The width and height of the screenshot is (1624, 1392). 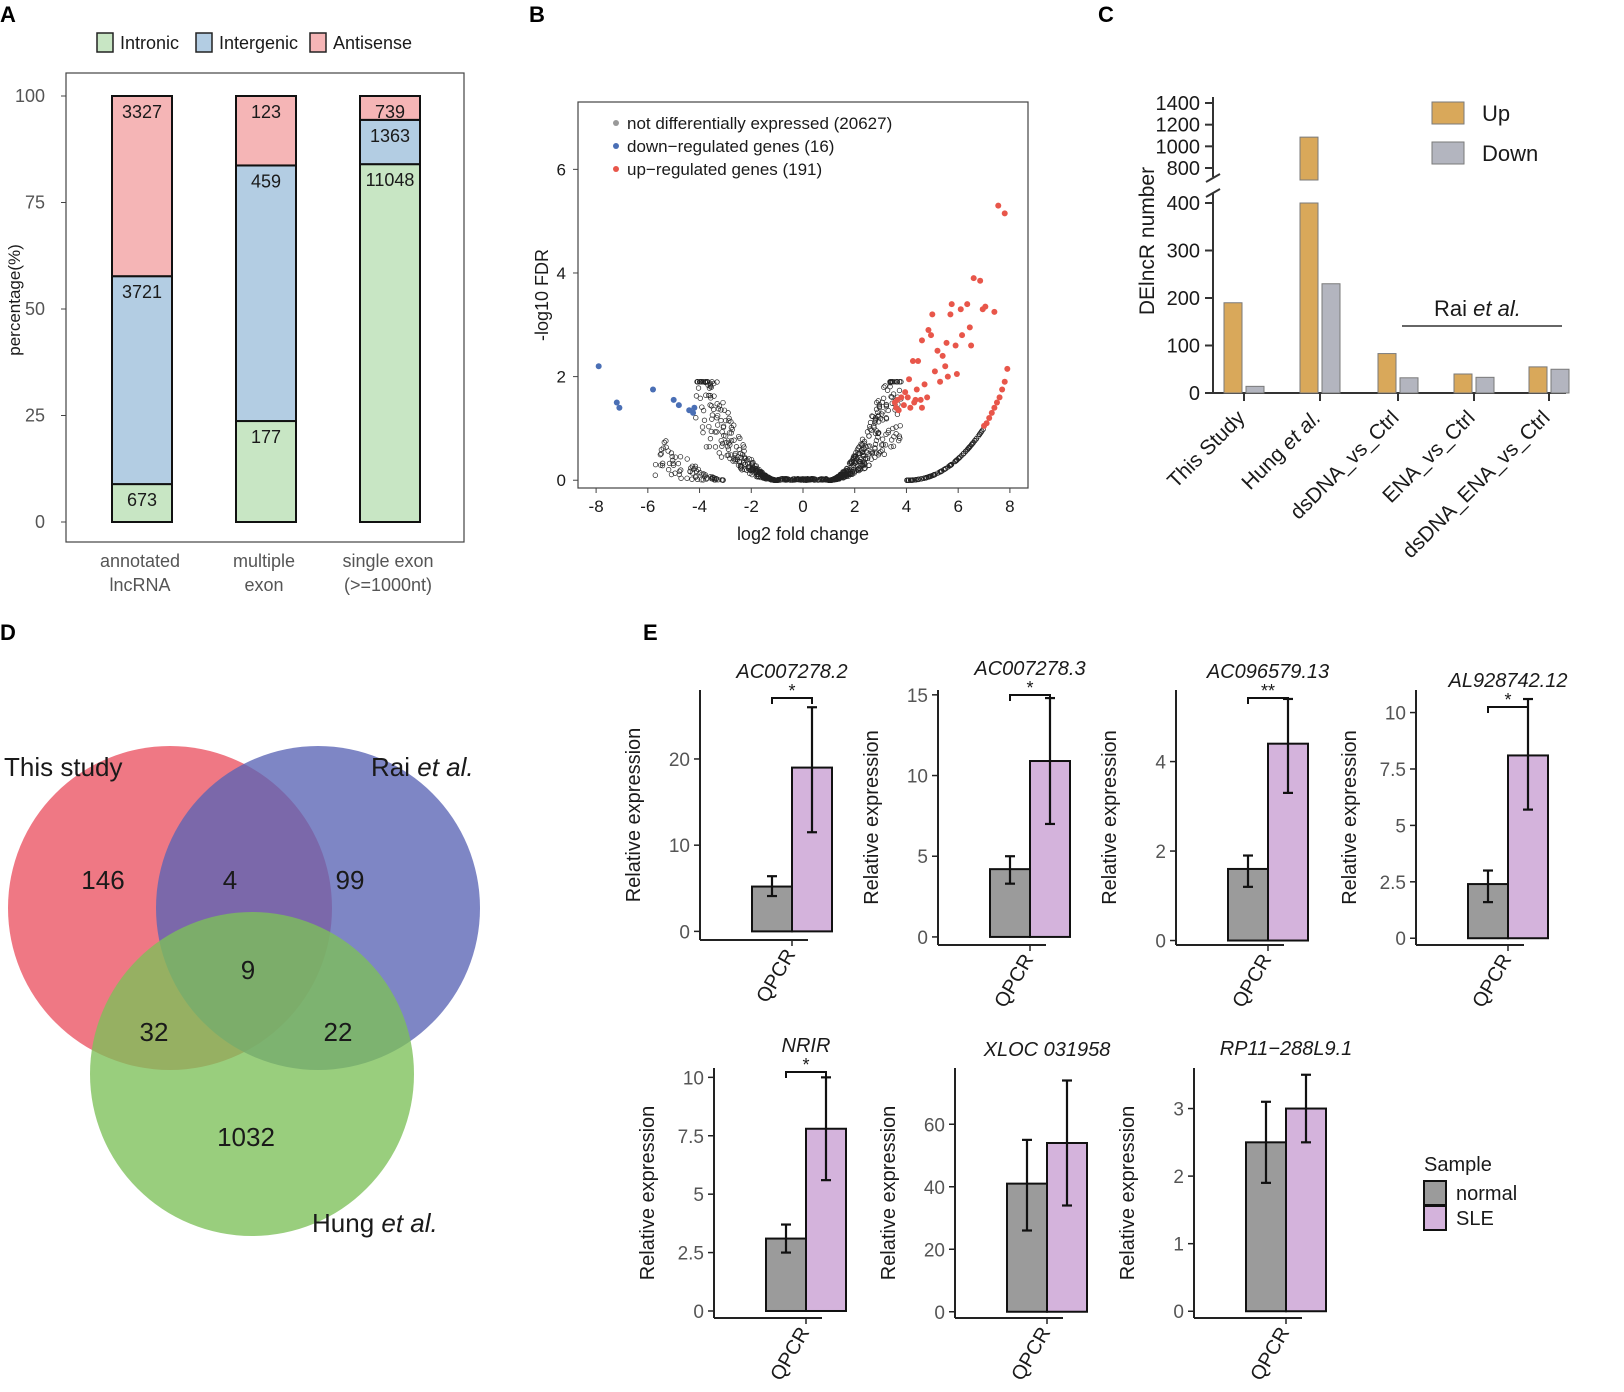 I want to click on y-tick-label: 4, so click(x=561, y=273).